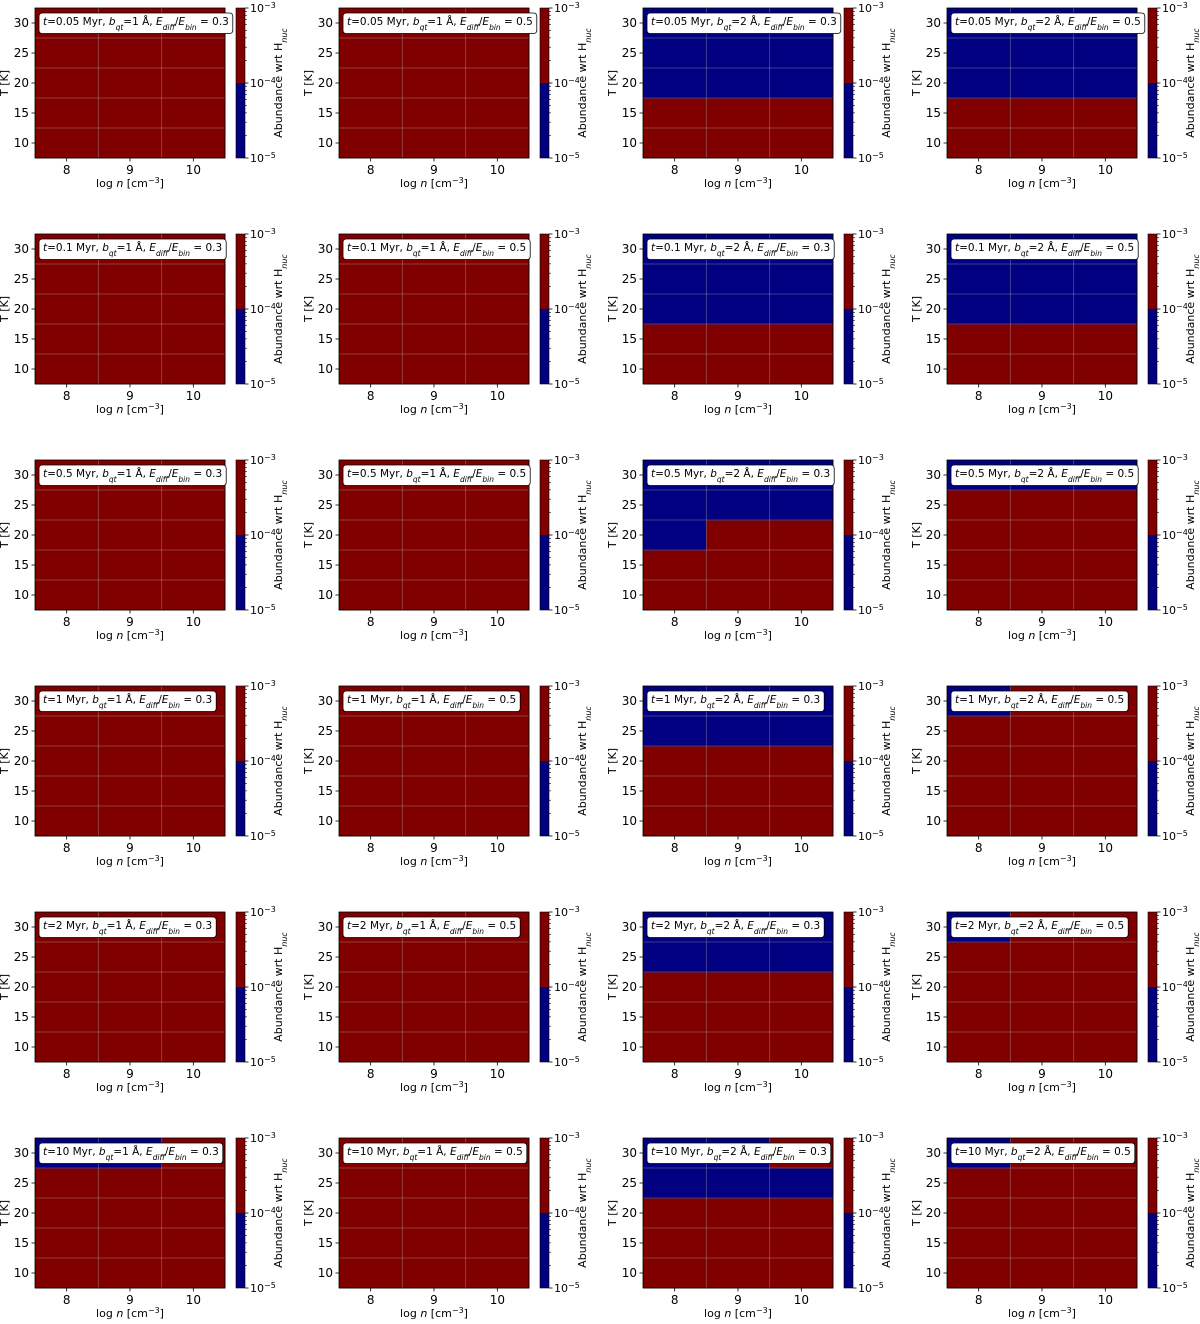 The image size is (1200, 1324). Describe the element at coordinates (325, 821) in the screenshot. I see `y-tick-label: 10` at that location.